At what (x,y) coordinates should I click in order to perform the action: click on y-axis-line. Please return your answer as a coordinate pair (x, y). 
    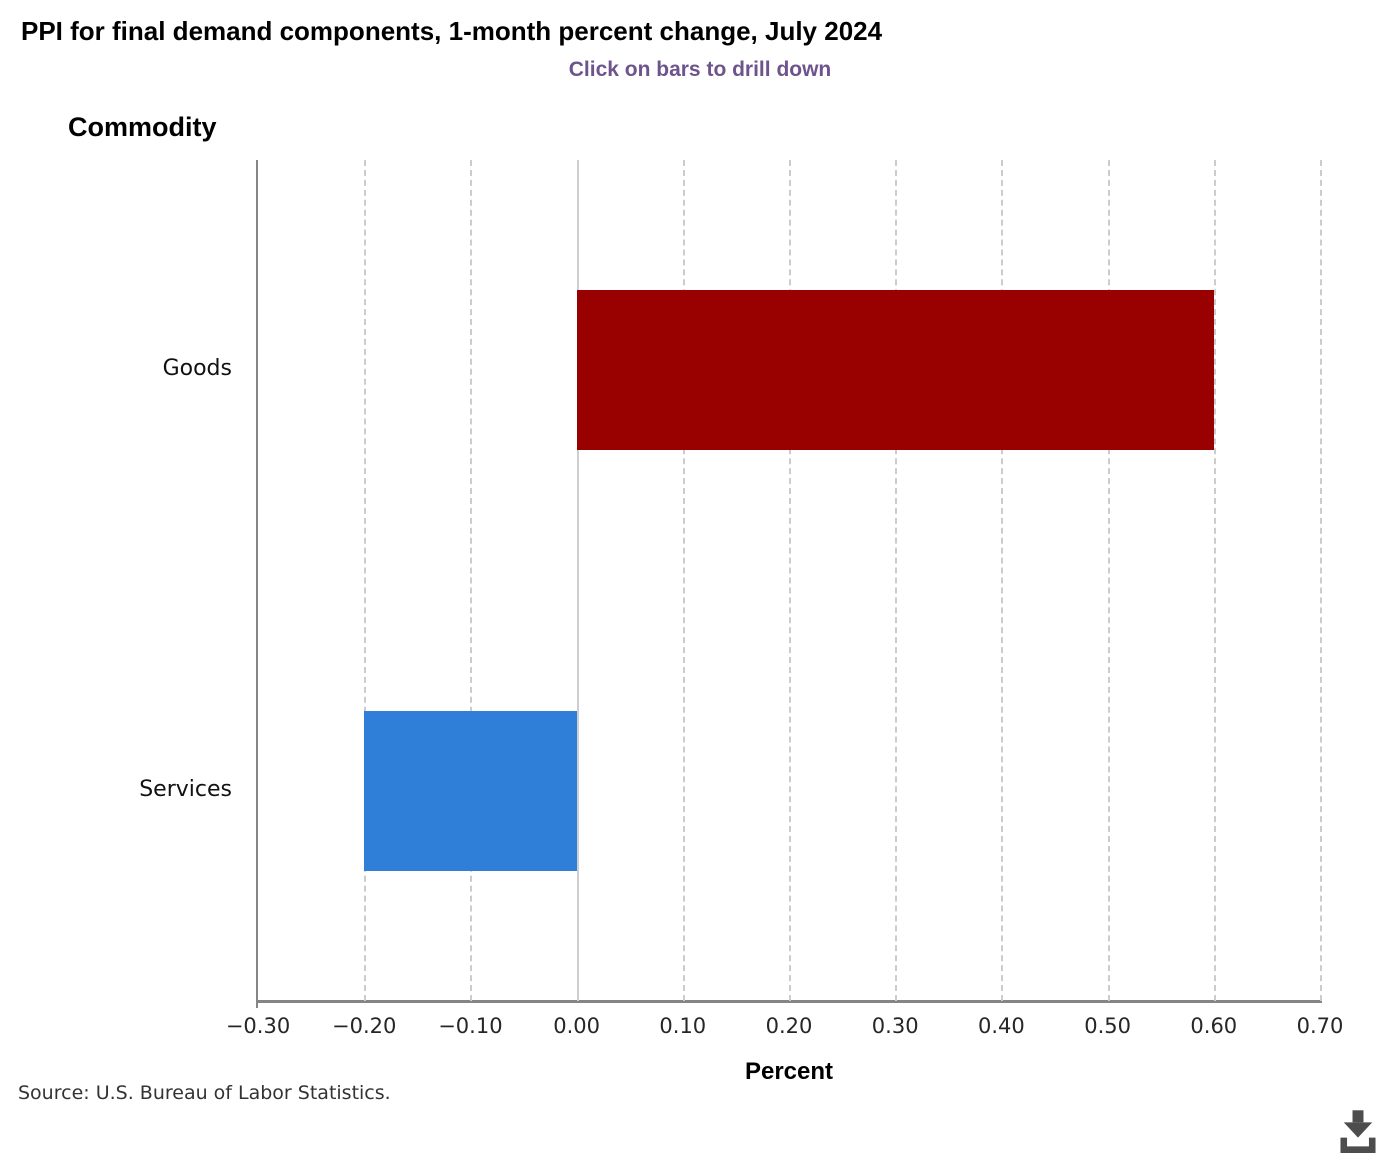
    Looking at the image, I should click on (257, 584).